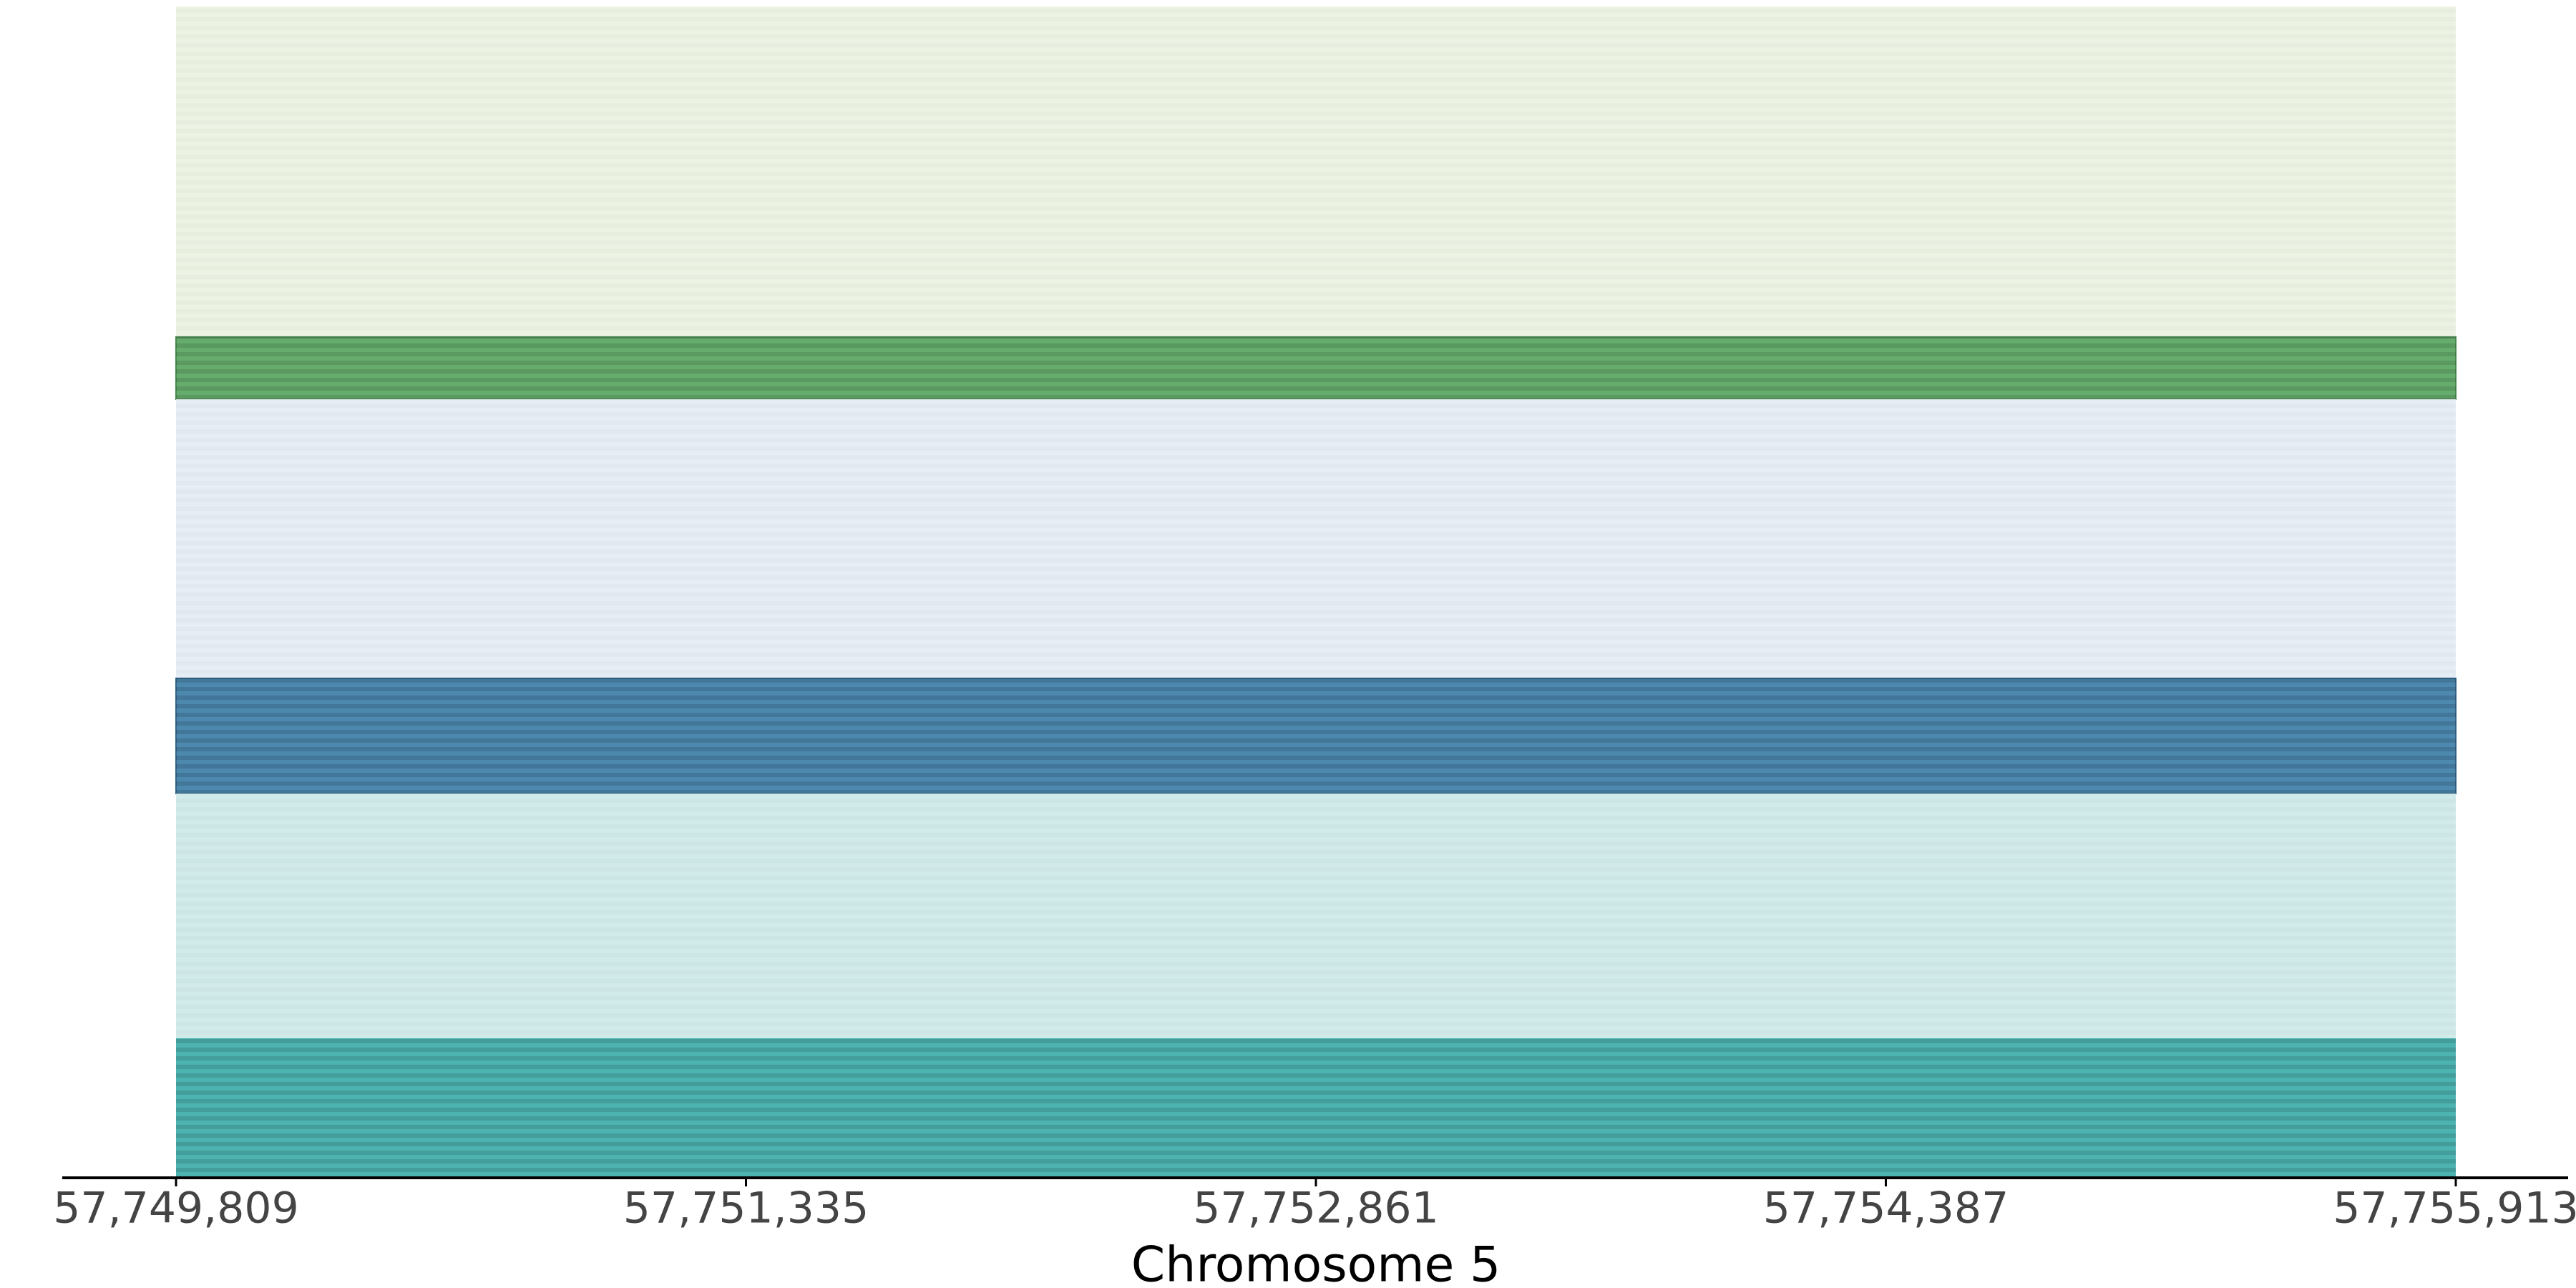 Image resolution: width=2576 pixels, height=1288 pixels. Describe the element at coordinates (1316, 1262) in the screenshot. I see `x-axis-label: Chromosome 5` at that location.